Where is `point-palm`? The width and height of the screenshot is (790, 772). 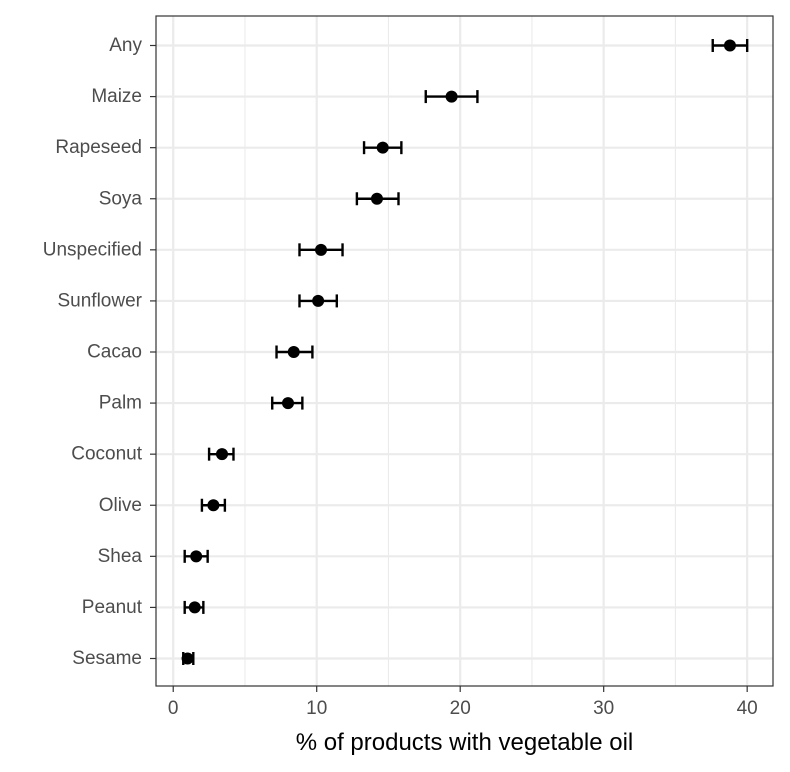
point-palm is located at coordinates (288, 403).